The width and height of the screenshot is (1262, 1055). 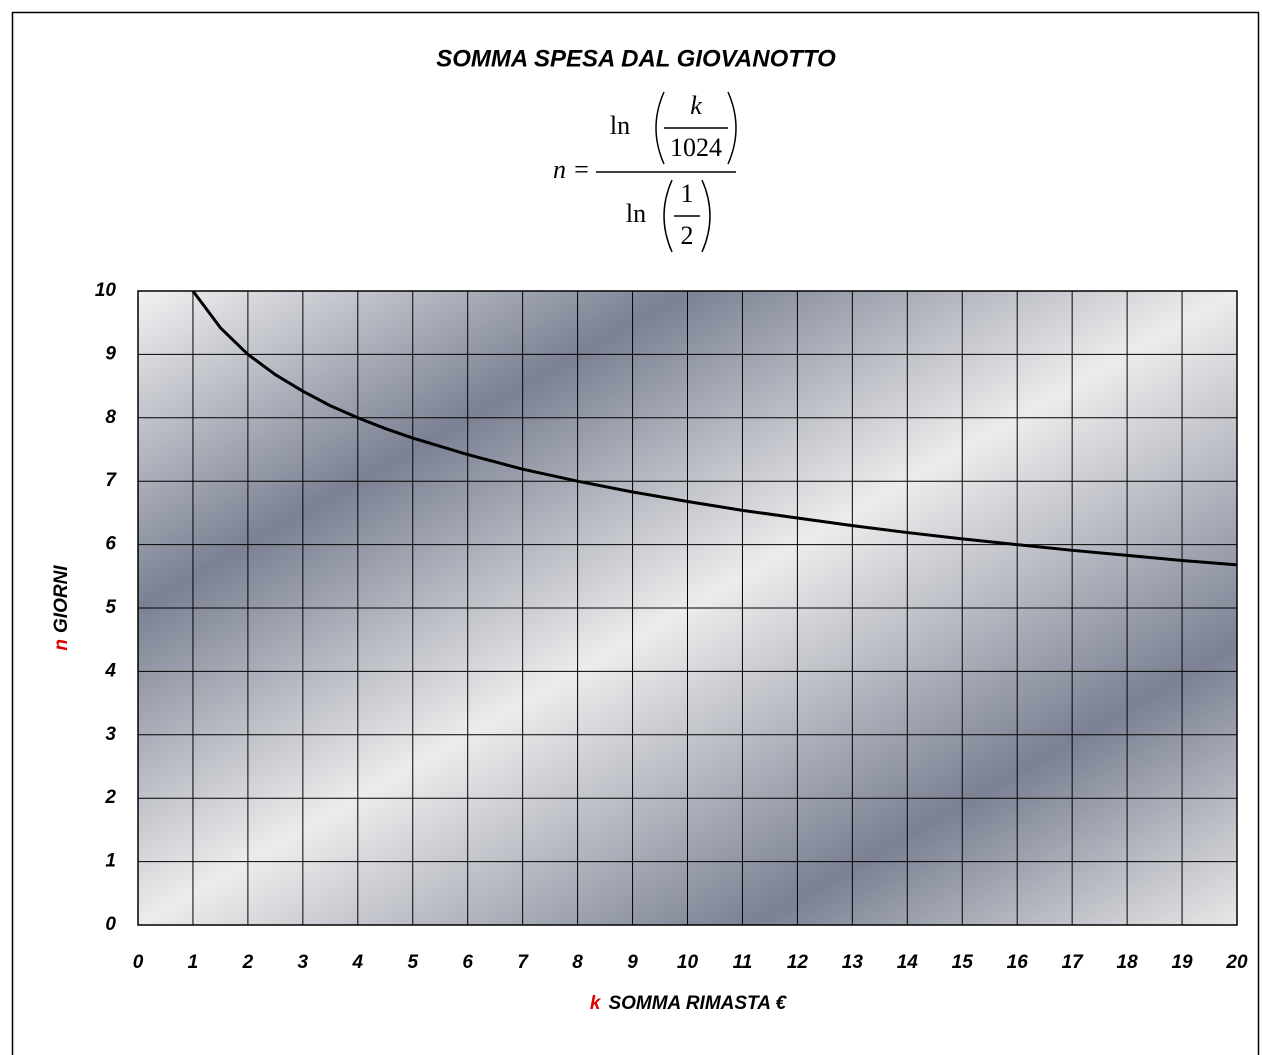 What do you see at coordinates (412, 962) in the screenshot?
I see `x-tick-label: 5` at bounding box center [412, 962].